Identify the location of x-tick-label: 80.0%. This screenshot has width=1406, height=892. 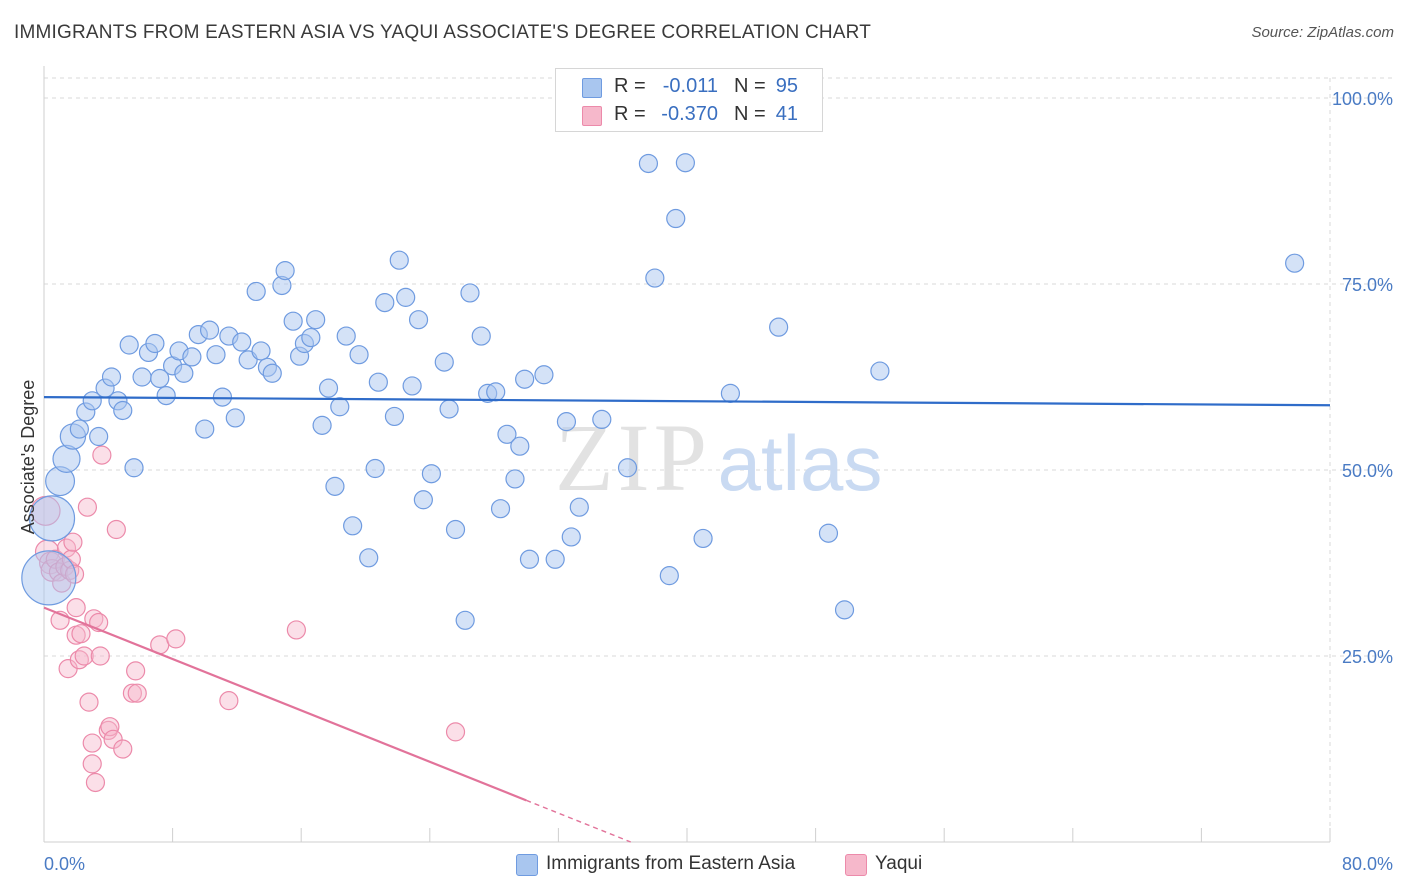
(1367, 864).